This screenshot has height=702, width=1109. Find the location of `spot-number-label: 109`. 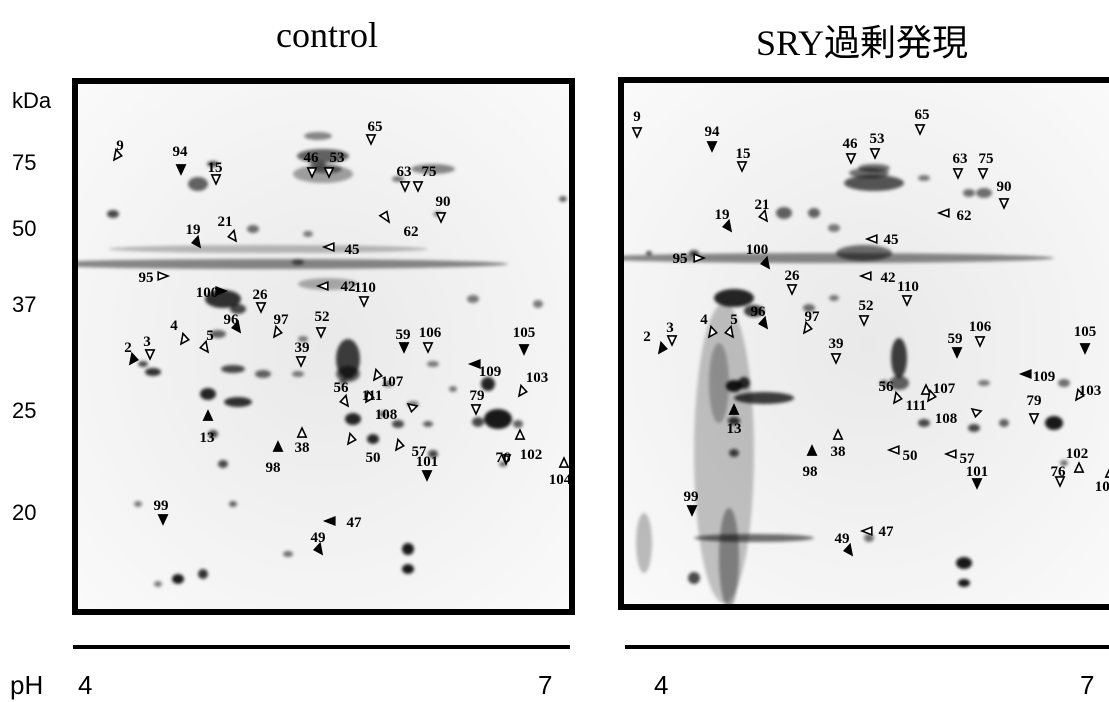

spot-number-label: 109 is located at coordinates (490, 372).